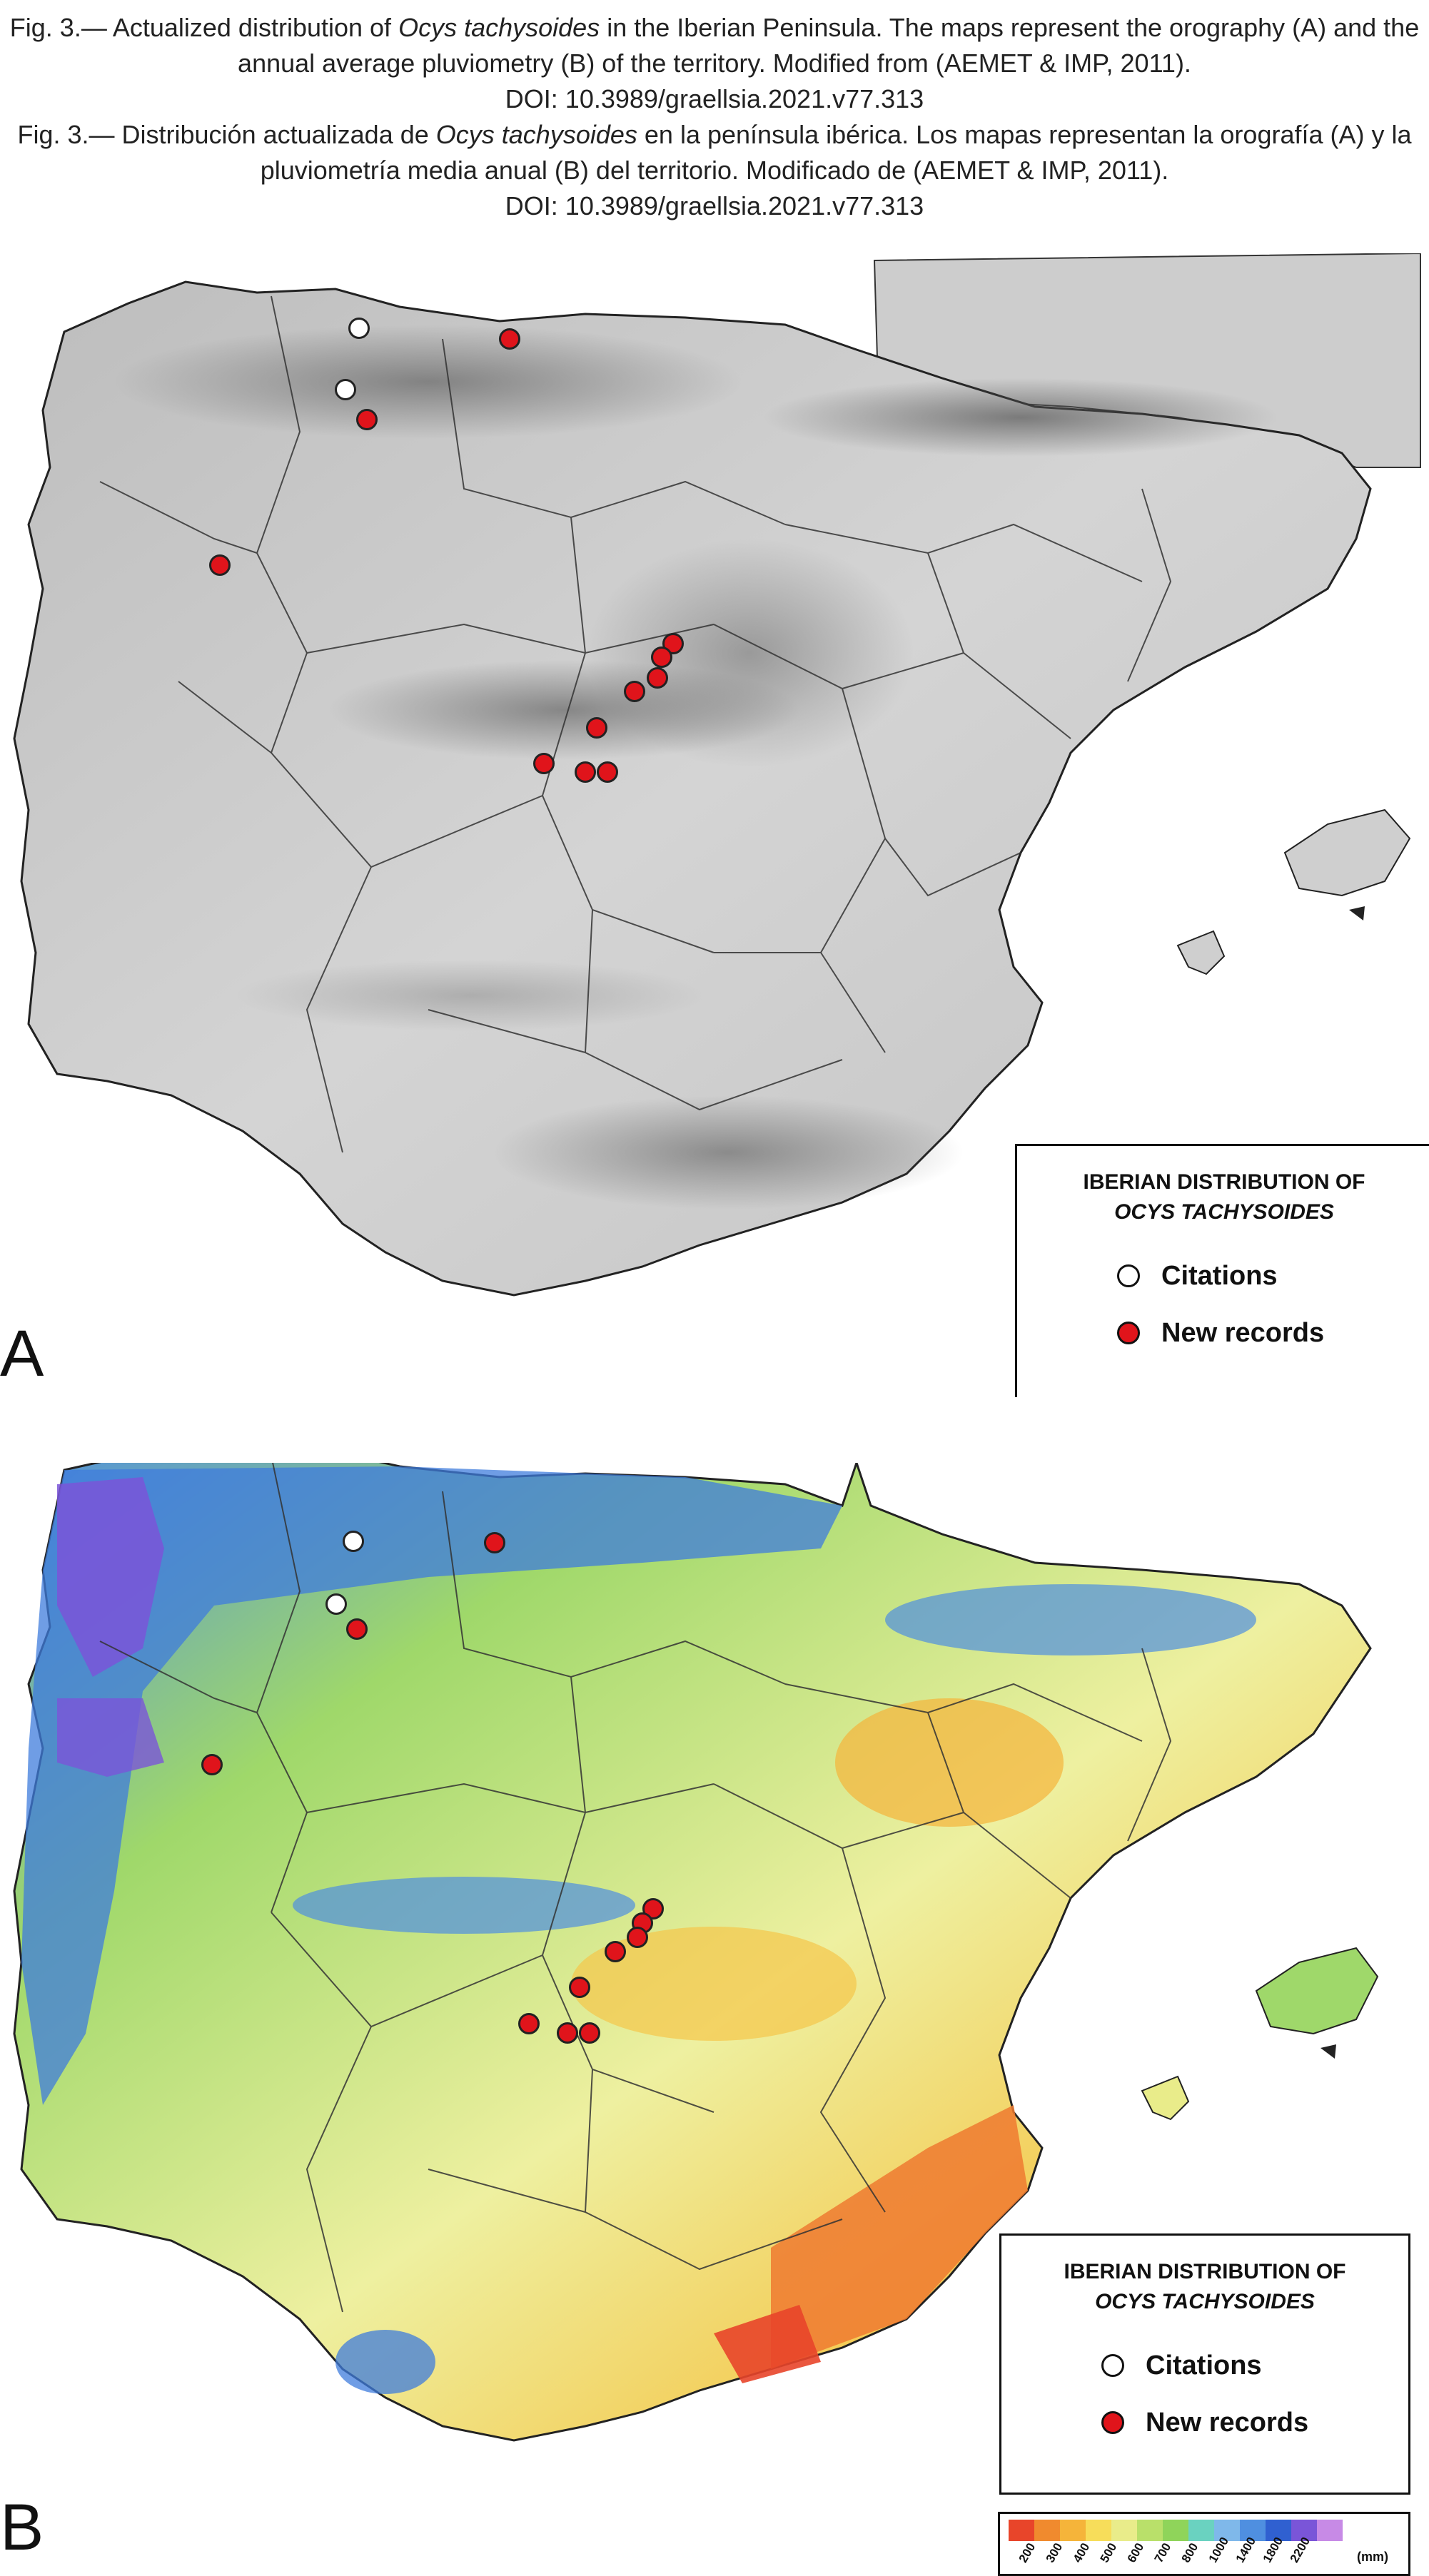 Image resolution: width=1429 pixels, height=2576 pixels. Describe the element at coordinates (1317, 1991) in the screenshot. I see `mallorca-island-b` at that location.